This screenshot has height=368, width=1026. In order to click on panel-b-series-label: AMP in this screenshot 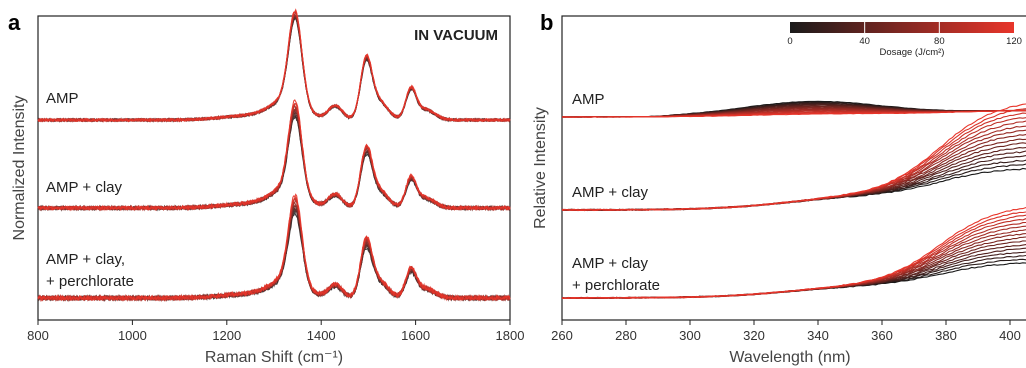, I will do `click(588, 99)`.